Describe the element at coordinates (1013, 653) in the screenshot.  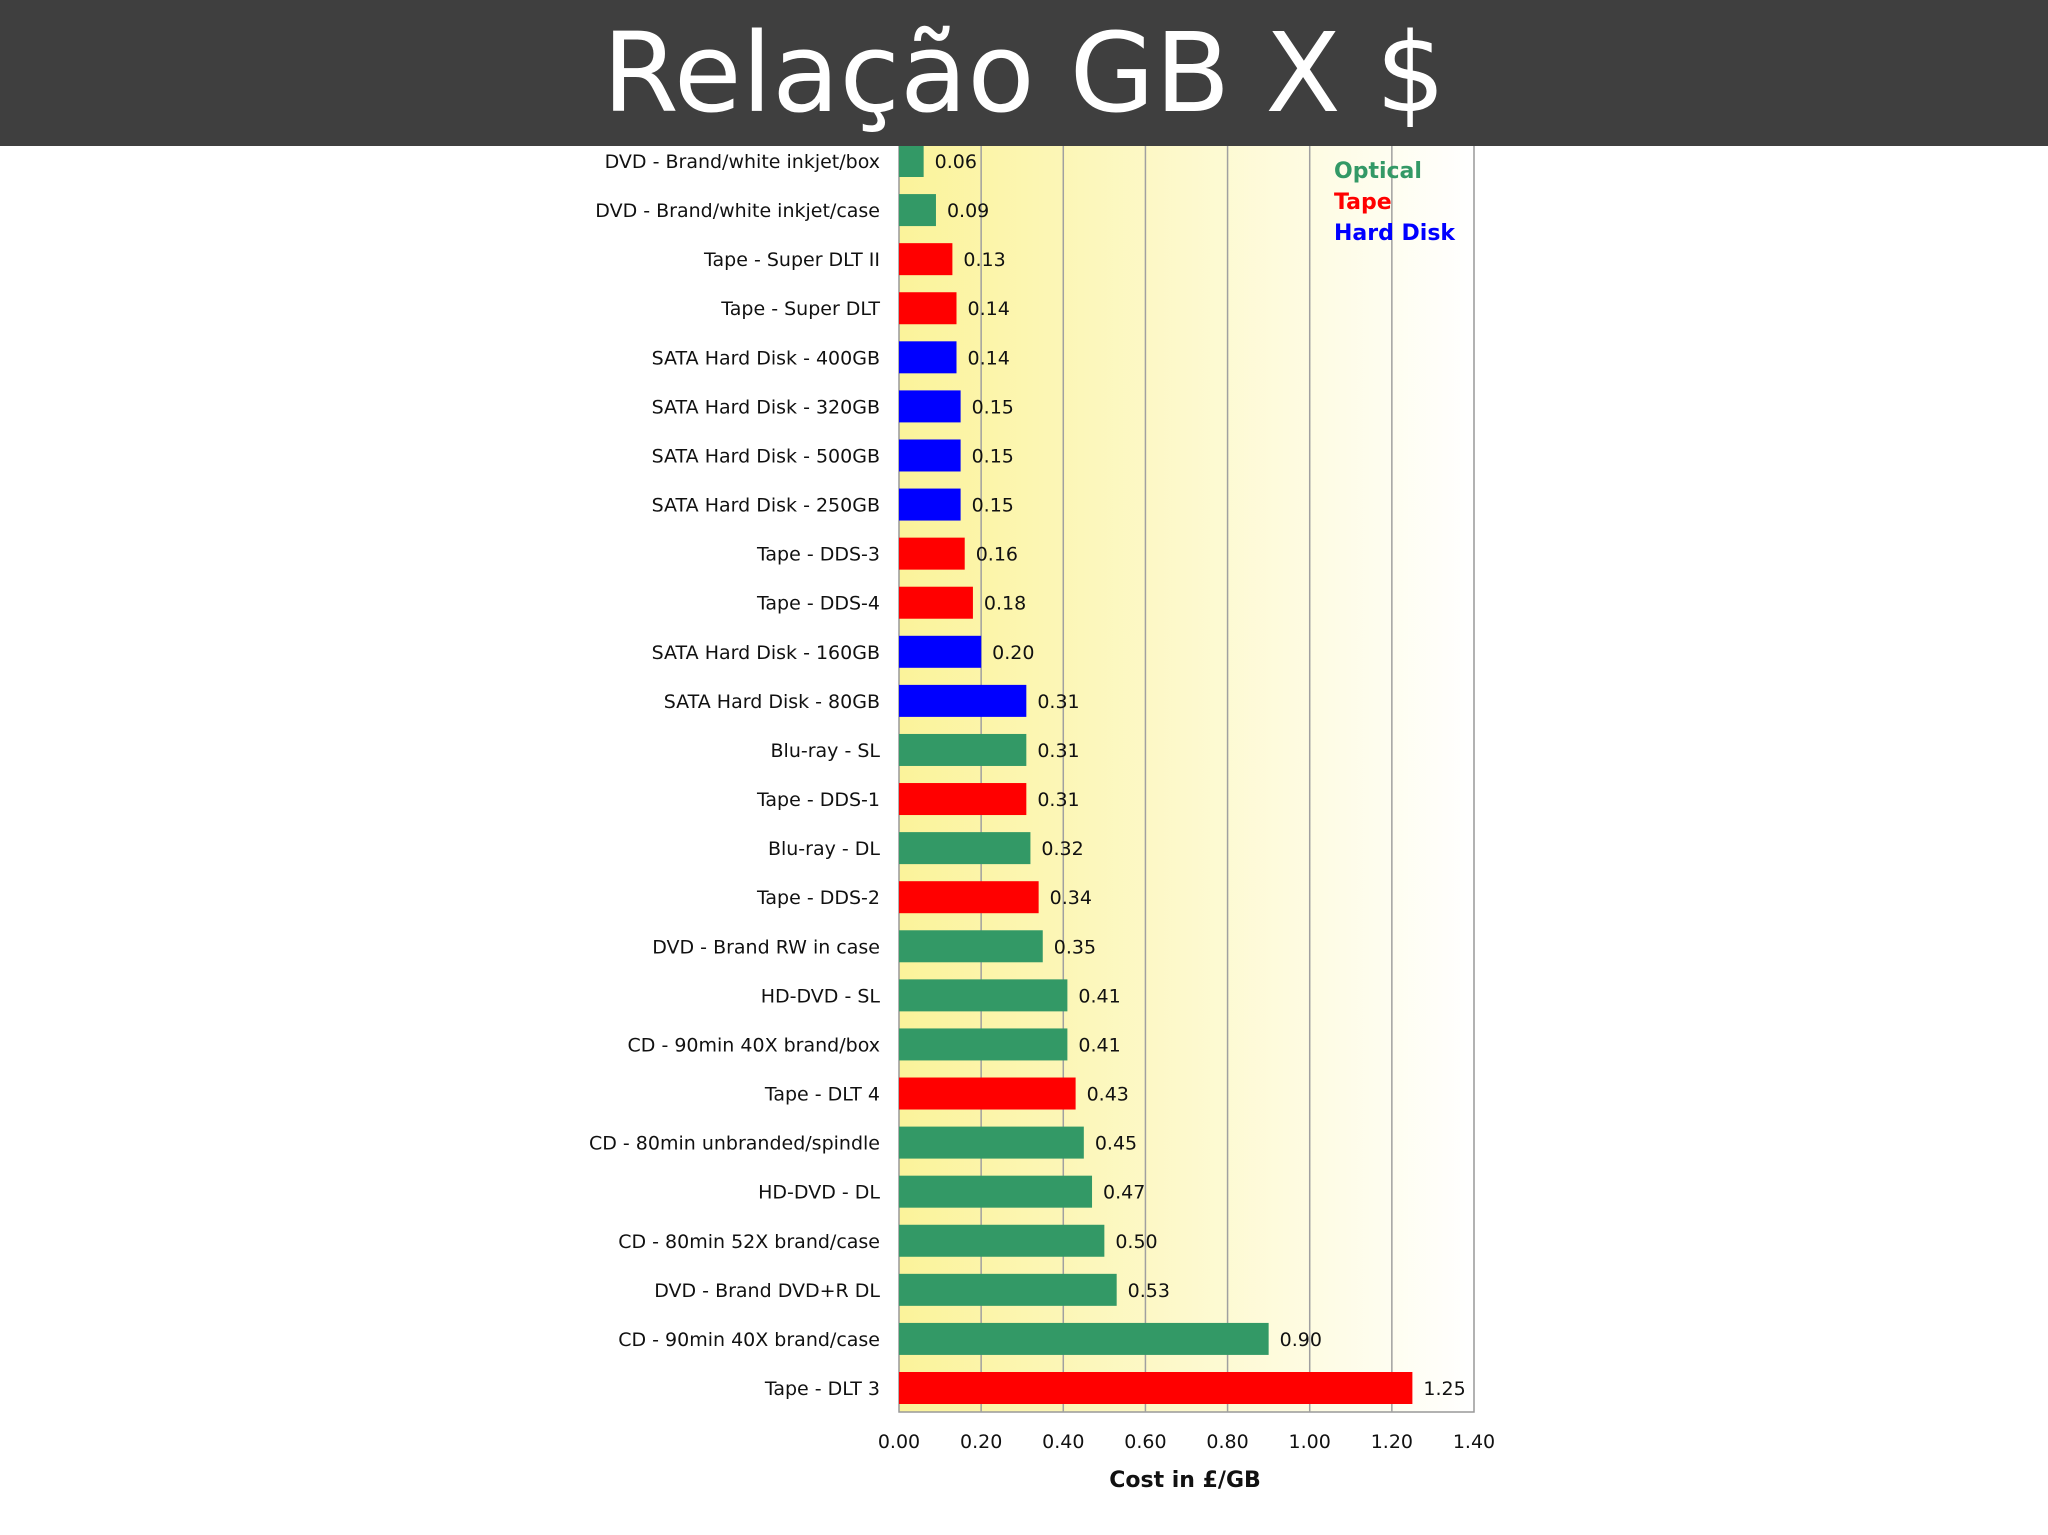
I see `value-label: 0.20` at that location.